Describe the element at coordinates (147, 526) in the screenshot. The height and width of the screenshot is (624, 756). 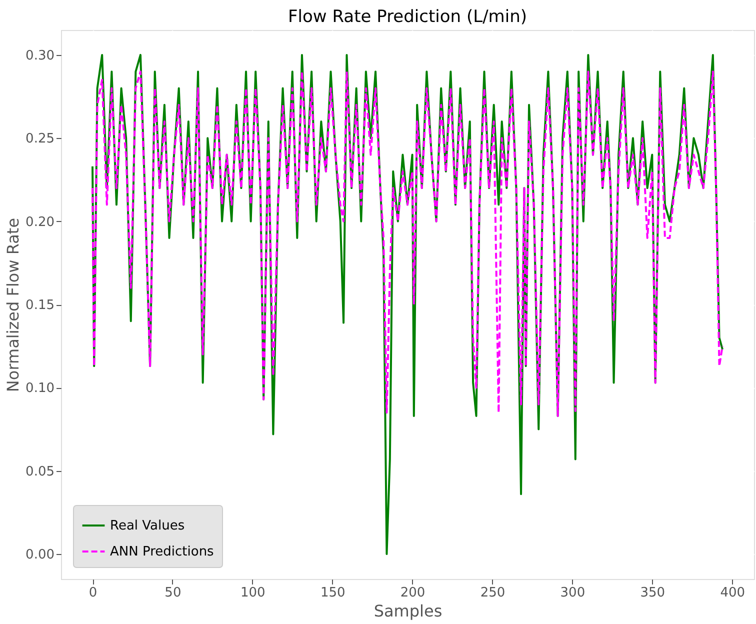
I see `legend-label: Real Values` at that location.